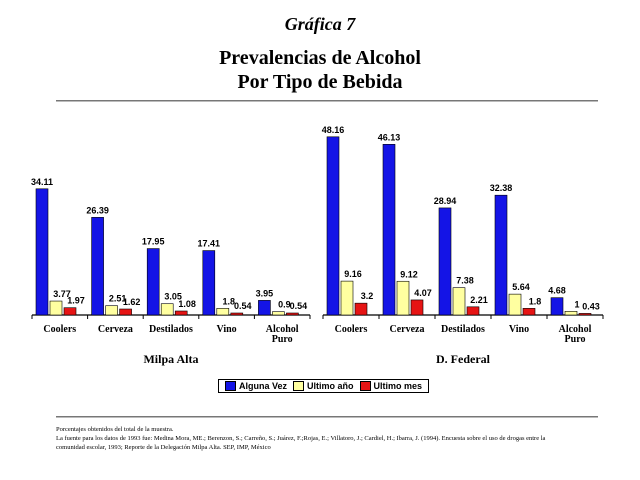  I want to click on data-label-d-federal-destilados-alguna-vez: 28.94, so click(445, 201).